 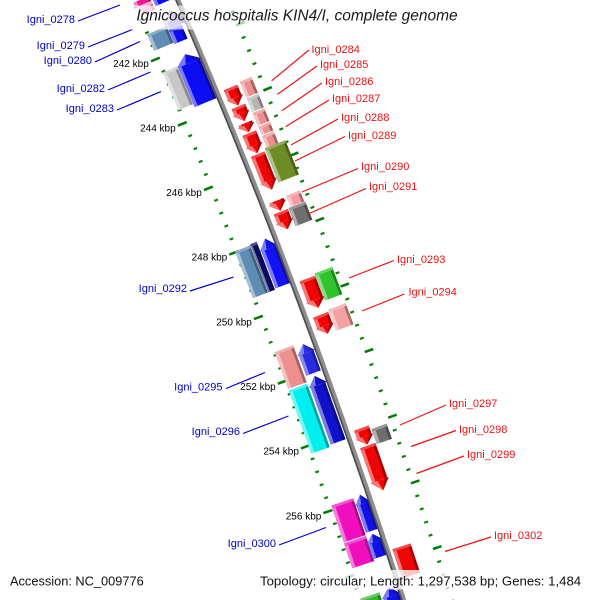 What do you see at coordinates (131, 64) in the screenshot?
I see `svg-text: 242 kbp` at bounding box center [131, 64].